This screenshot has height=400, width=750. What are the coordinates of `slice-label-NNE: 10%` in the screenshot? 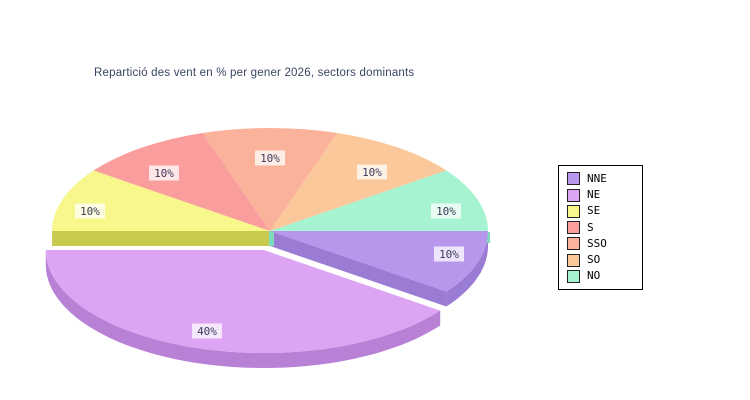 It's located at (449, 254).